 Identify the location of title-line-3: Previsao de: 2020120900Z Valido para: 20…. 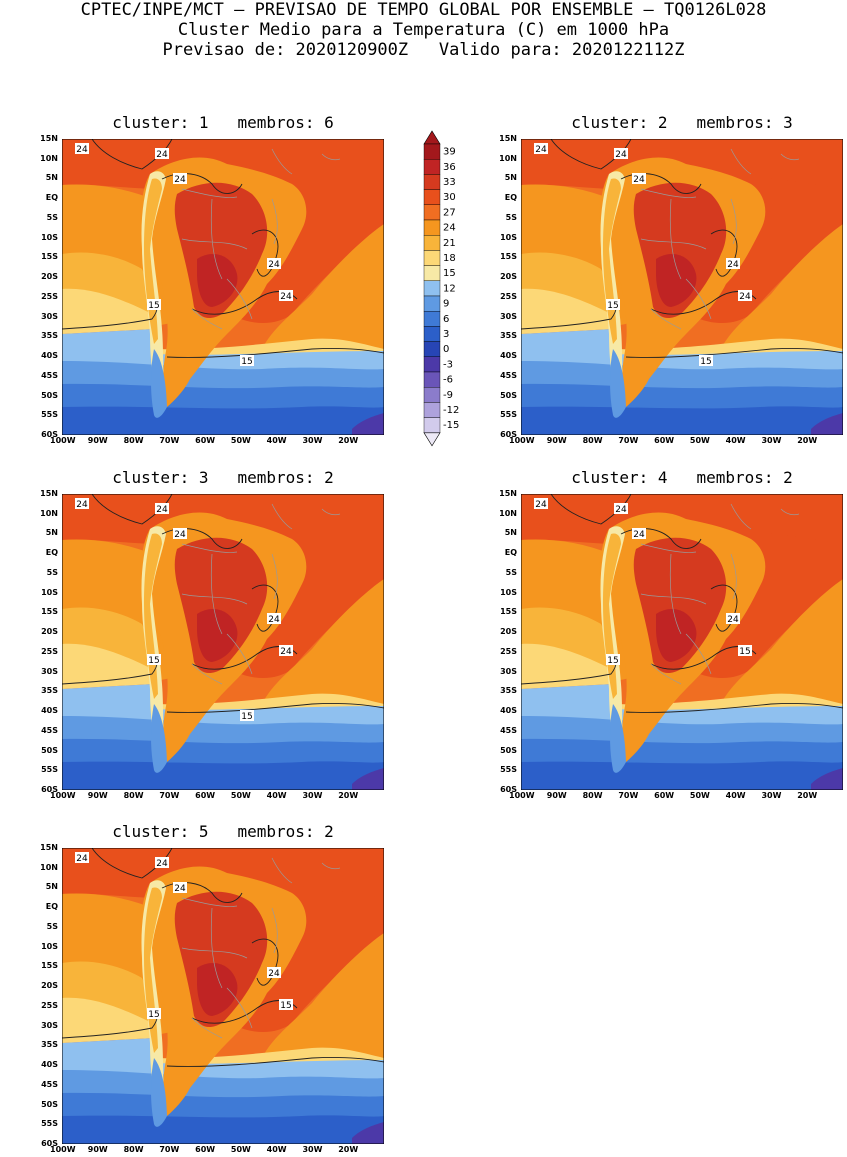
(423, 50).